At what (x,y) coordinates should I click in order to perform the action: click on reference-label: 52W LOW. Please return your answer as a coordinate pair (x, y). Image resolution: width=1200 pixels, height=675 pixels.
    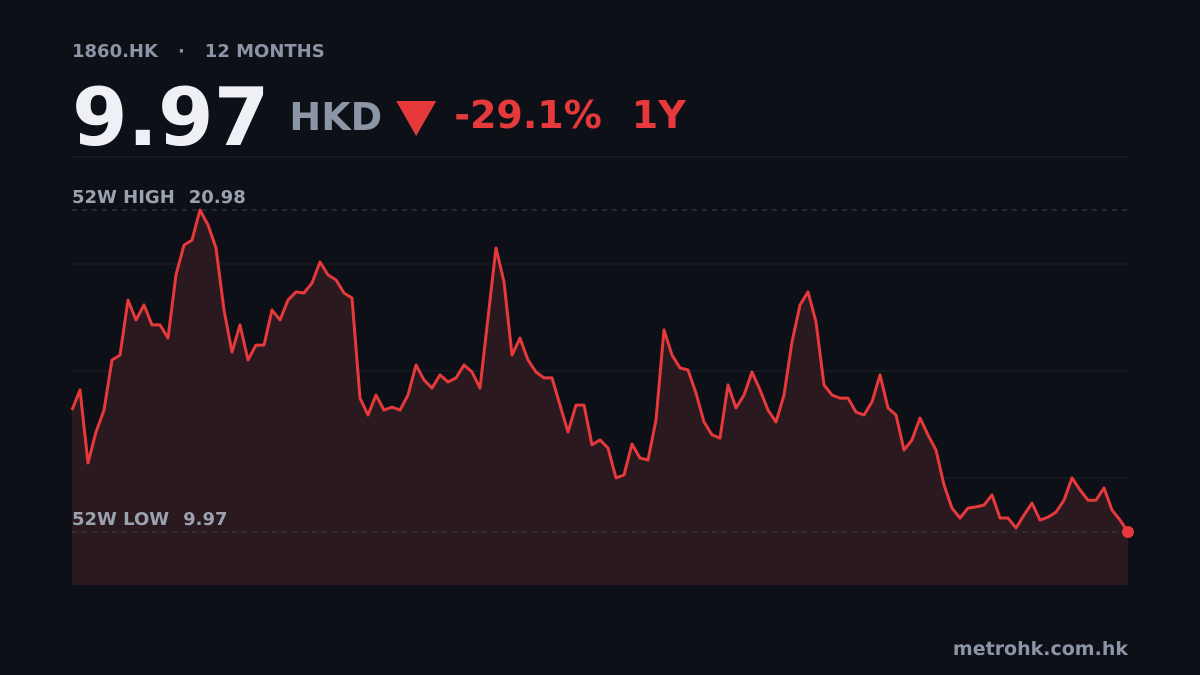
    Looking at the image, I should click on (120, 519).